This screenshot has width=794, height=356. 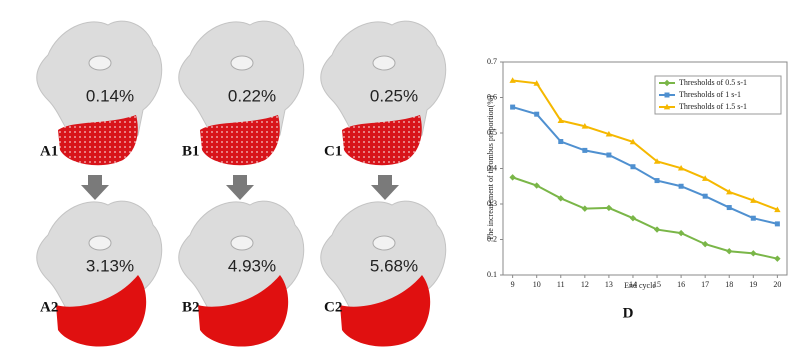 I want to click on percentage: 0.14%, so click(x=110, y=95).